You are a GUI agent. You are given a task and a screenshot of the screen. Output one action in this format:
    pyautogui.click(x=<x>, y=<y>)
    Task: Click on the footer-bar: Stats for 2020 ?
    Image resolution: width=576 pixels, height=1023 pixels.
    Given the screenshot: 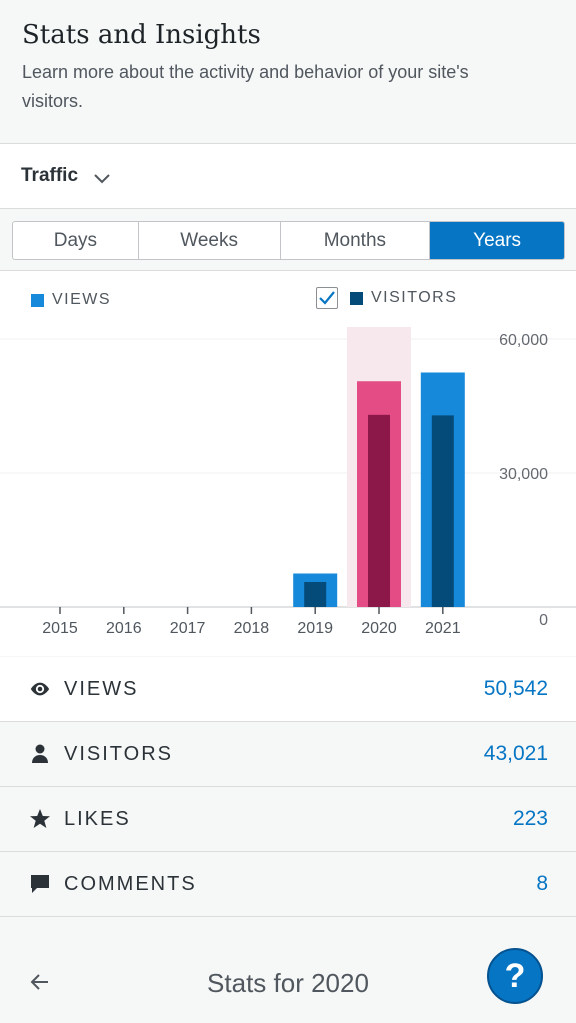 What is the action you would take?
    pyautogui.click(x=288, y=981)
    